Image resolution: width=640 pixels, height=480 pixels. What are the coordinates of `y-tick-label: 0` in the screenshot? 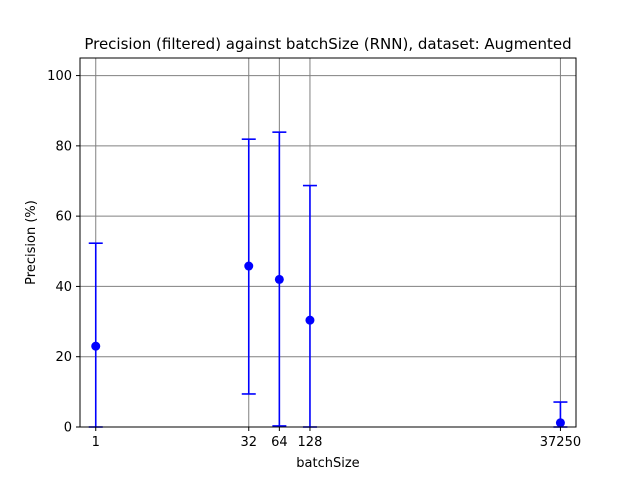 It's located at (68, 428).